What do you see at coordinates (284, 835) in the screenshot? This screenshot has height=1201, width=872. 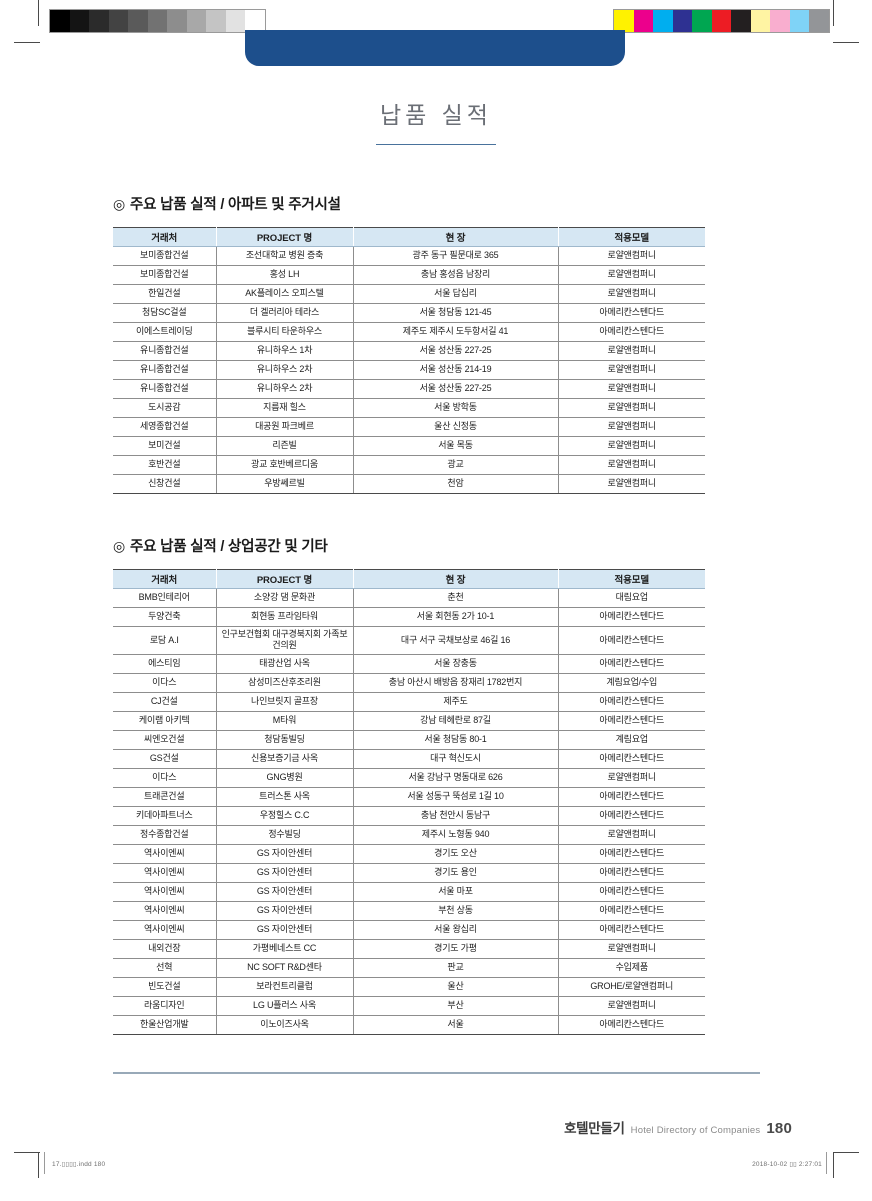 I see `cell-project: 정수빌딩` at bounding box center [284, 835].